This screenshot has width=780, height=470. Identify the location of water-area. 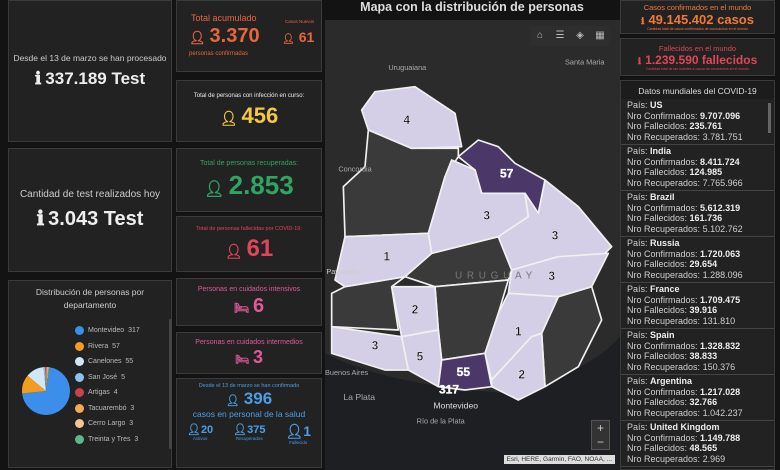
(472, 403).